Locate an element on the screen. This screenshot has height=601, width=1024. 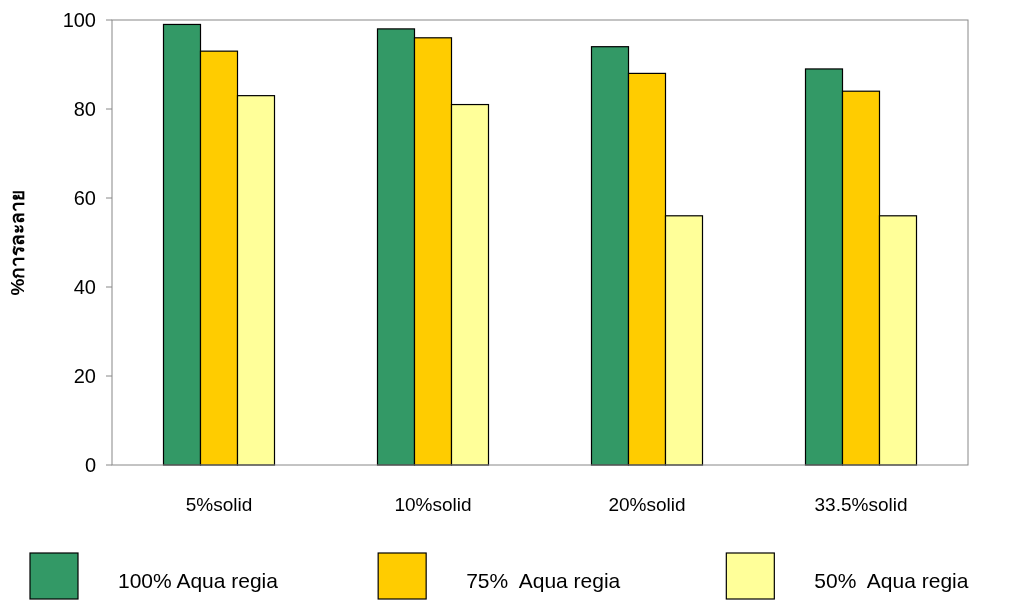
x-tick-label: 5%solid is located at coordinates (219, 504).